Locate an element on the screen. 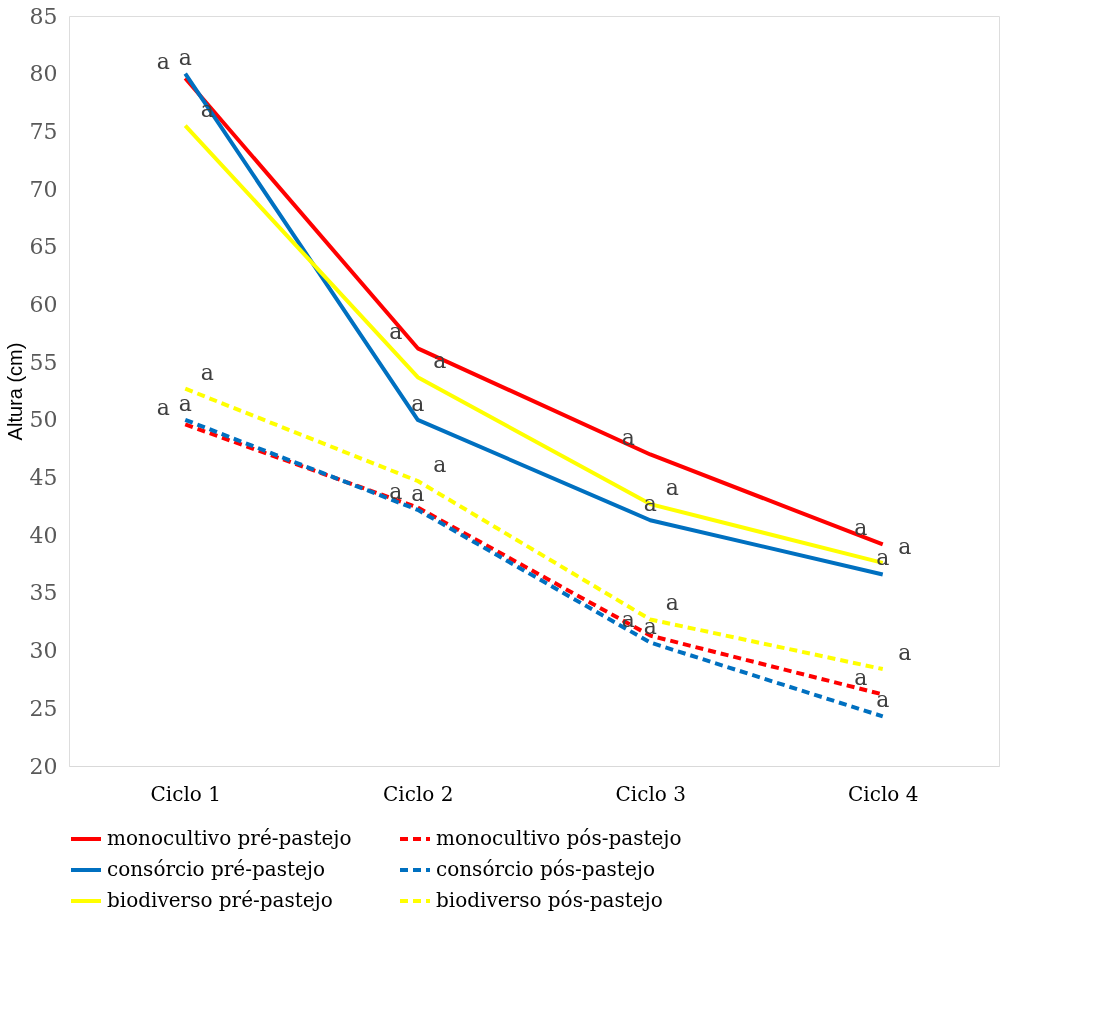 This screenshot has width=1106, height=1033. y-axis-title: Altura (cm) is located at coordinates (14, 391).